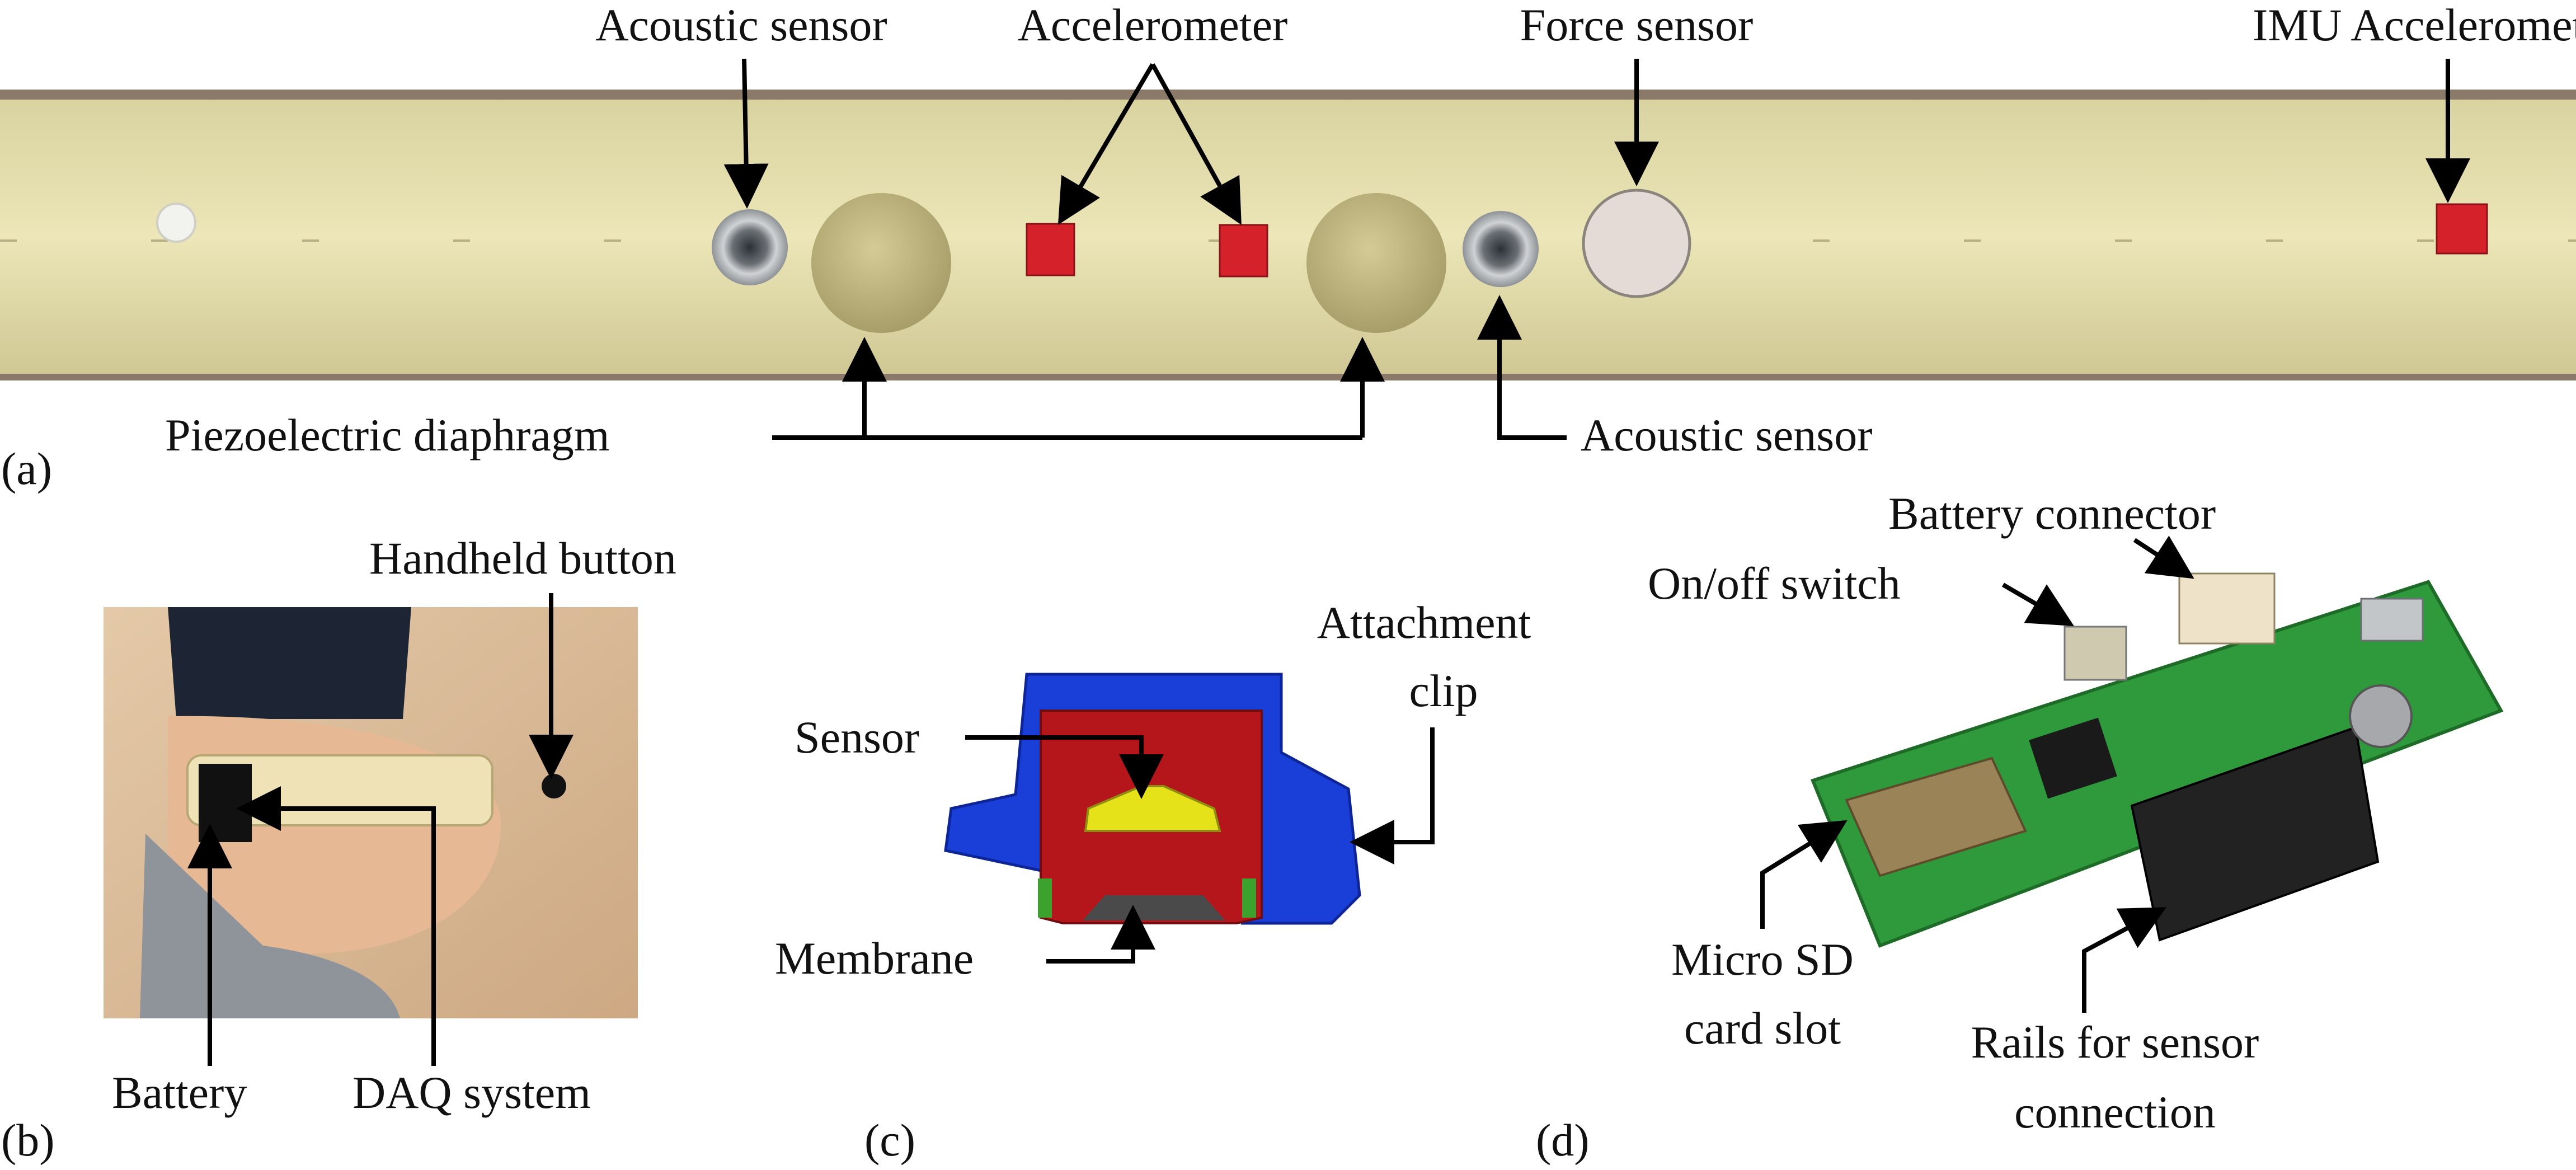  I want to click on seal-right, so click(1249, 898).